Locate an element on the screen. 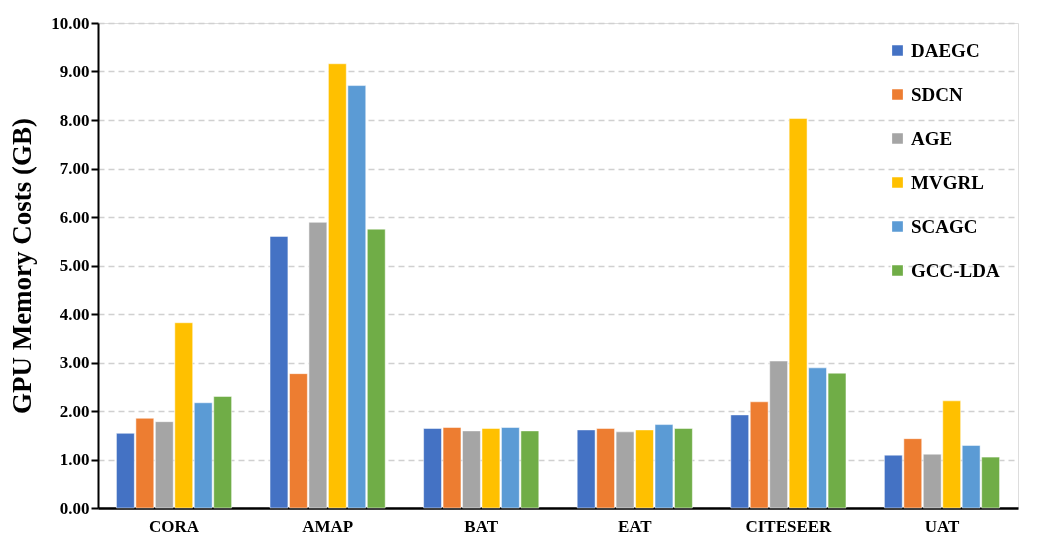 This screenshot has width=1045, height=556. y-tick-label: 0.00 is located at coordinates (74, 508).